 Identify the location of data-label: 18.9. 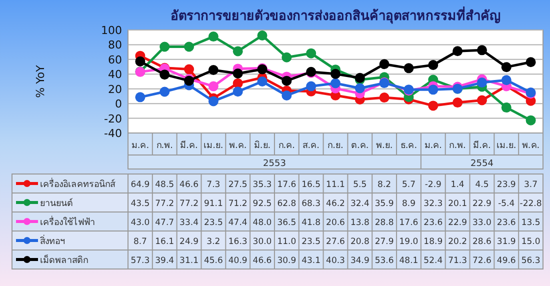
(433, 242).